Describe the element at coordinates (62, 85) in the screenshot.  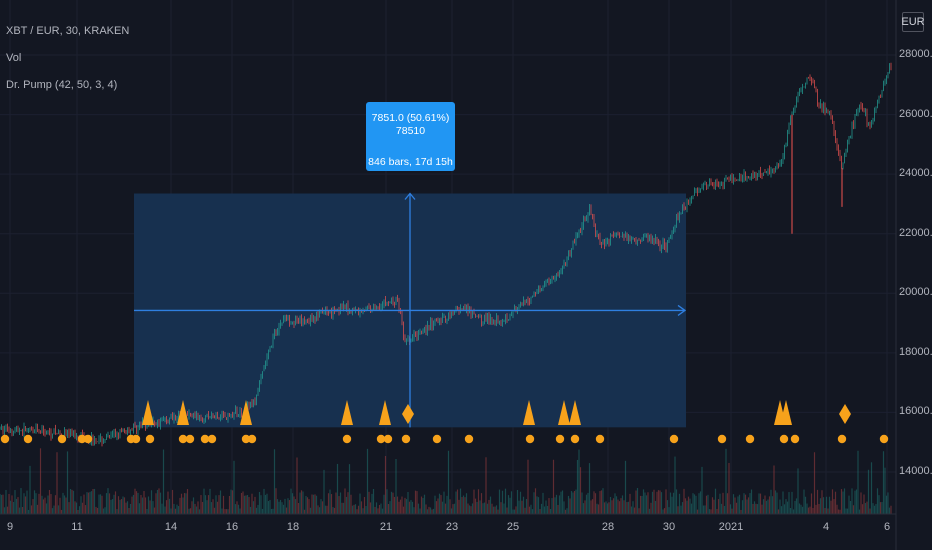
I see `dr-pump-indicator-label: Dr. Pump (42, 50, 3, 4)` at that location.